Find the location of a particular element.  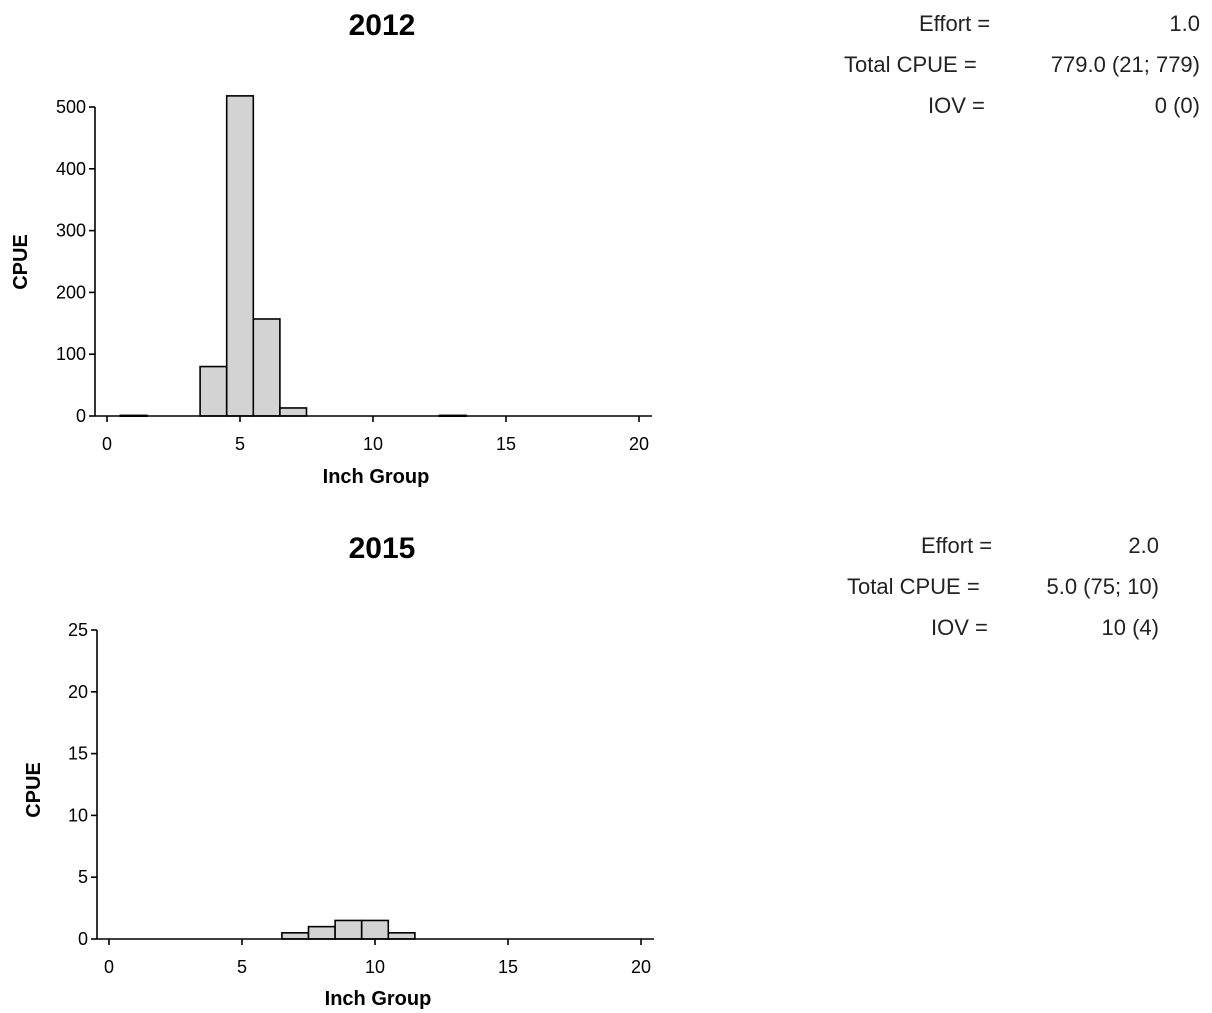

iov-row: IOV = 10 (4) is located at coordinates (995, 627).